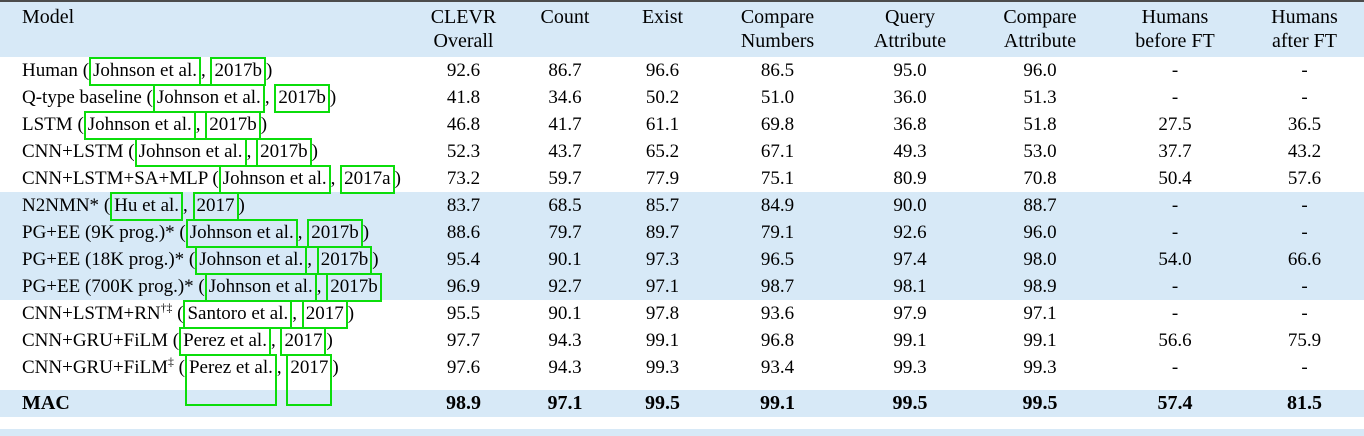  I want to click on citation-author-link: Hu et al., so click(147, 206).